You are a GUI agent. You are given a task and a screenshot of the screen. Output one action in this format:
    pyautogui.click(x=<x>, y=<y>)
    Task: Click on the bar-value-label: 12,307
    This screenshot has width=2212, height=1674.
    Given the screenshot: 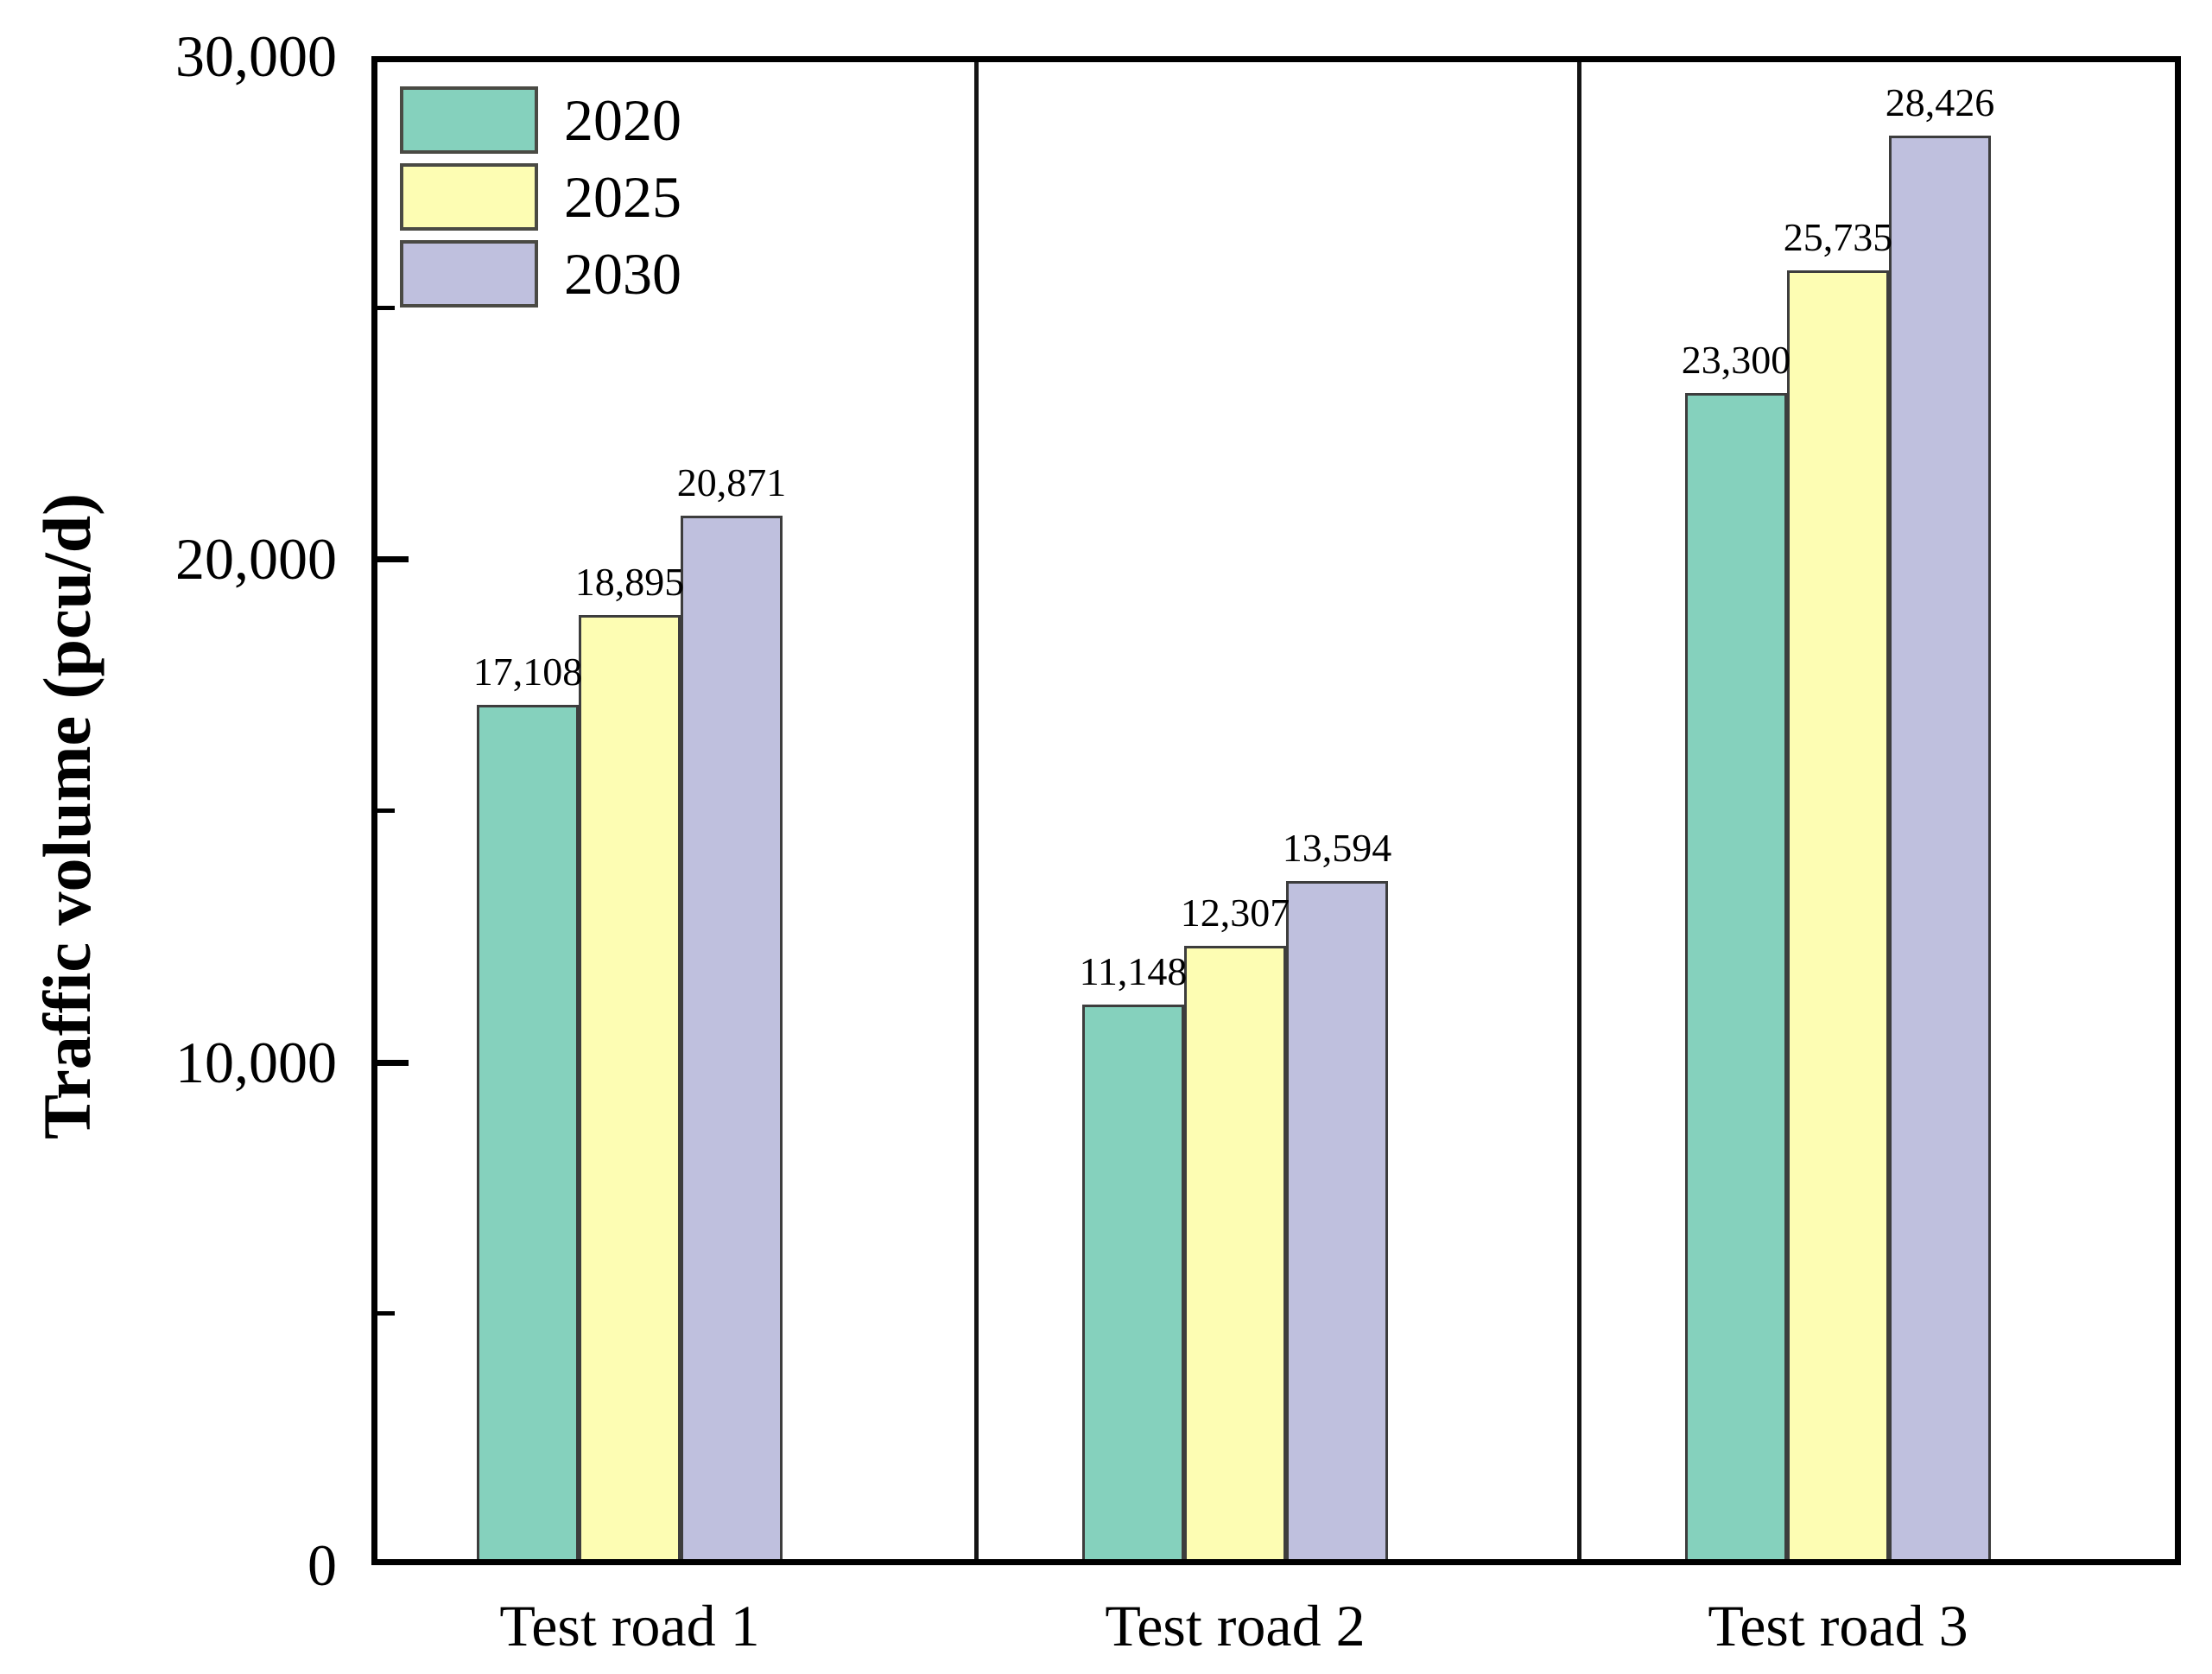 What is the action you would take?
    pyautogui.click(x=1235, y=913)
    